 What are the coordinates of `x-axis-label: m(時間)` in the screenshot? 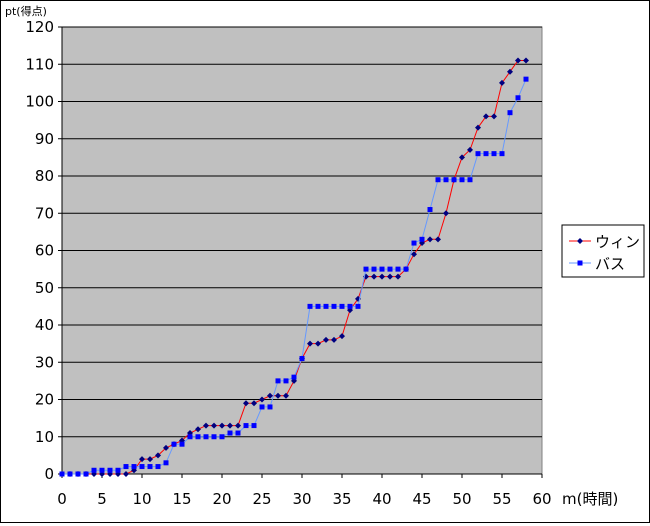 It's located at (590, 499).